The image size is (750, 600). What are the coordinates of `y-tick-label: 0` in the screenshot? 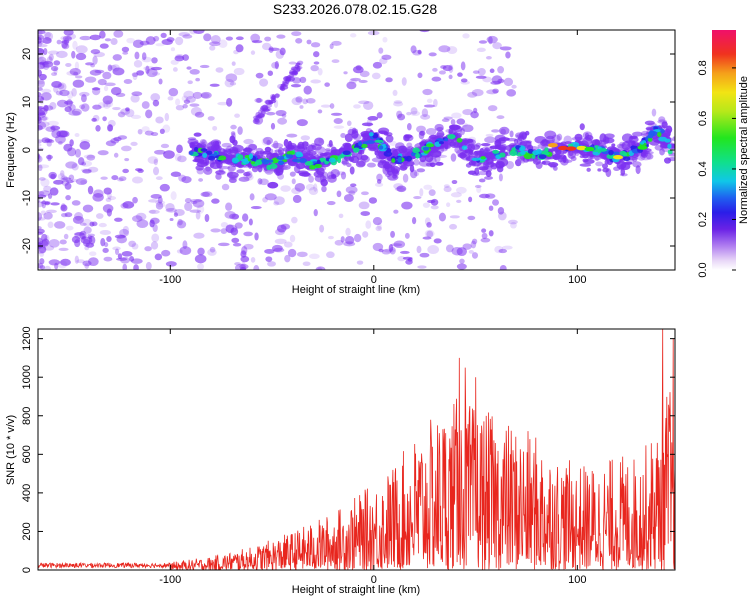 It's located at (27, 150).